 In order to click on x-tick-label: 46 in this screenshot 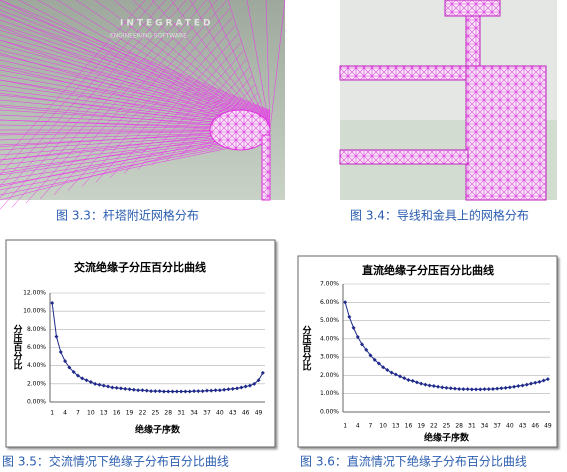, I will do `click(535, 426)`.